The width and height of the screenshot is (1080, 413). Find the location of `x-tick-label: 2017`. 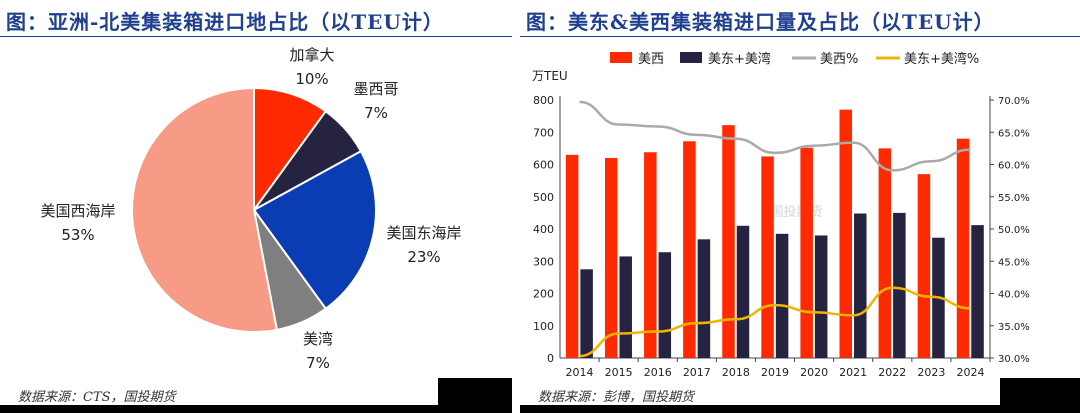

x-tick-label: 2017 is located at coordinates (697, 372).